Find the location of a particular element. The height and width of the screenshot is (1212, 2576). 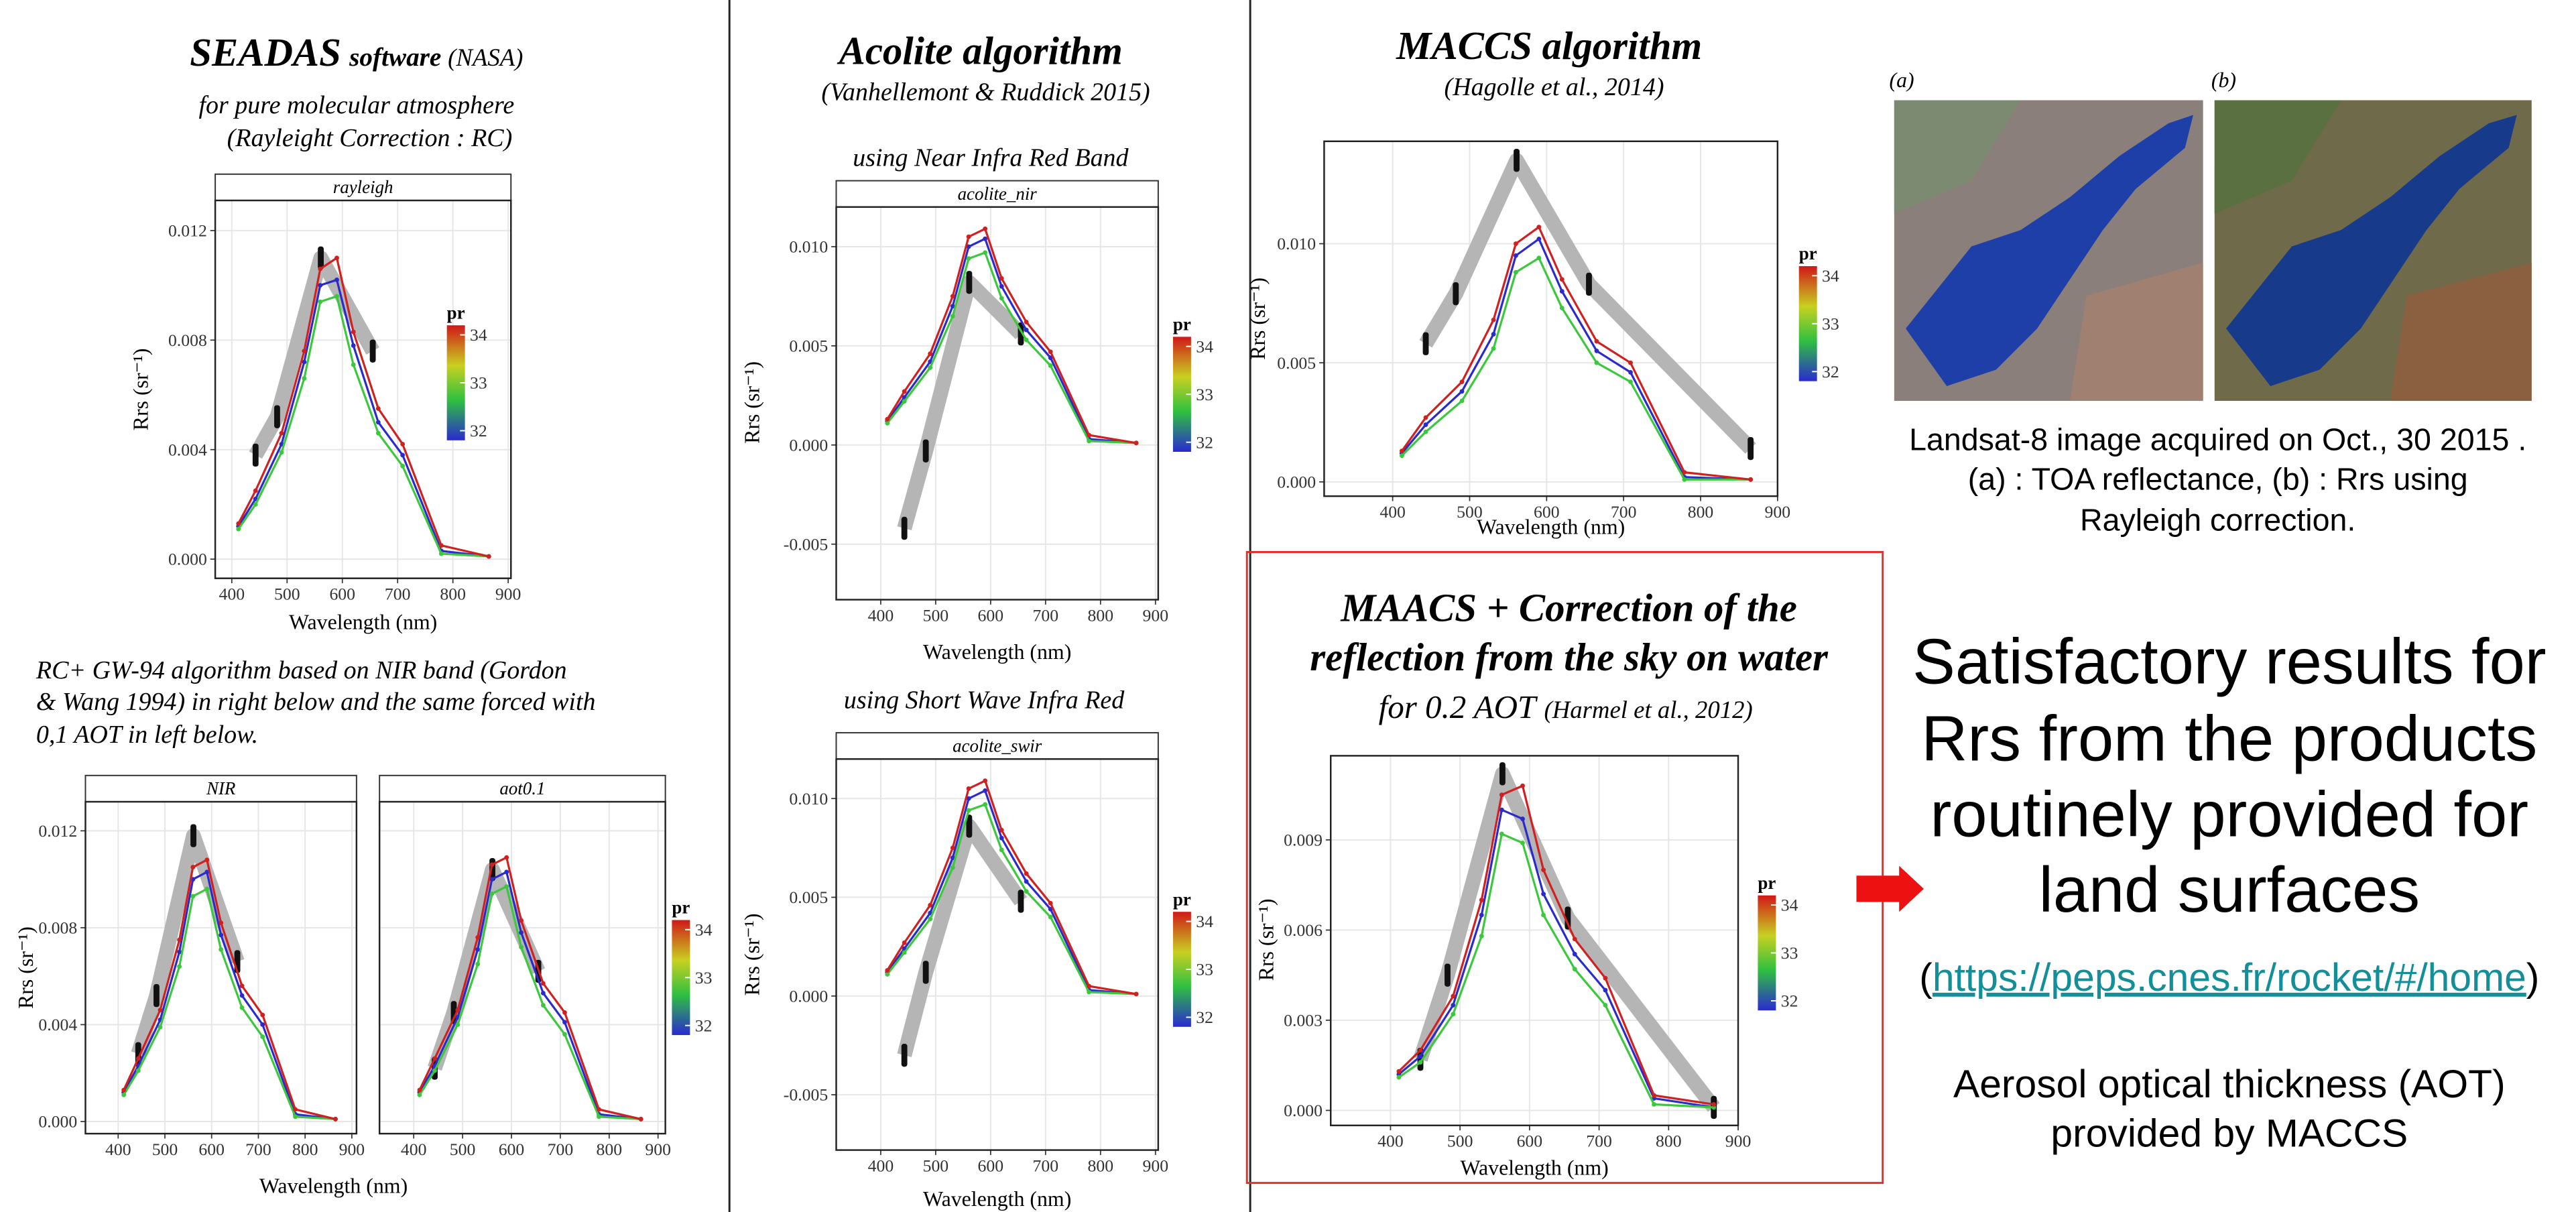

link: https://peps.cnes.fr/rocket/#/home is located at coordinates (2229, 977).